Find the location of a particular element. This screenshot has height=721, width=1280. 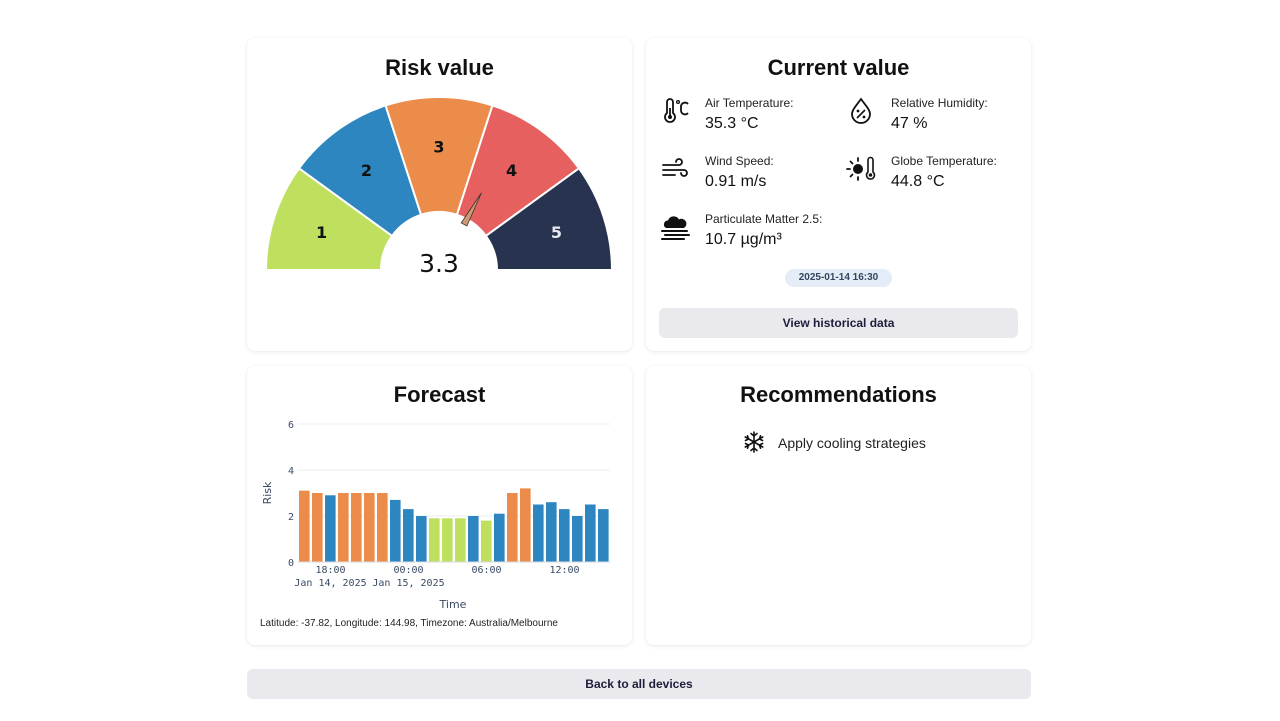

back-to-all-devices-button: Back to all devices is located at coordinates (639, 684).